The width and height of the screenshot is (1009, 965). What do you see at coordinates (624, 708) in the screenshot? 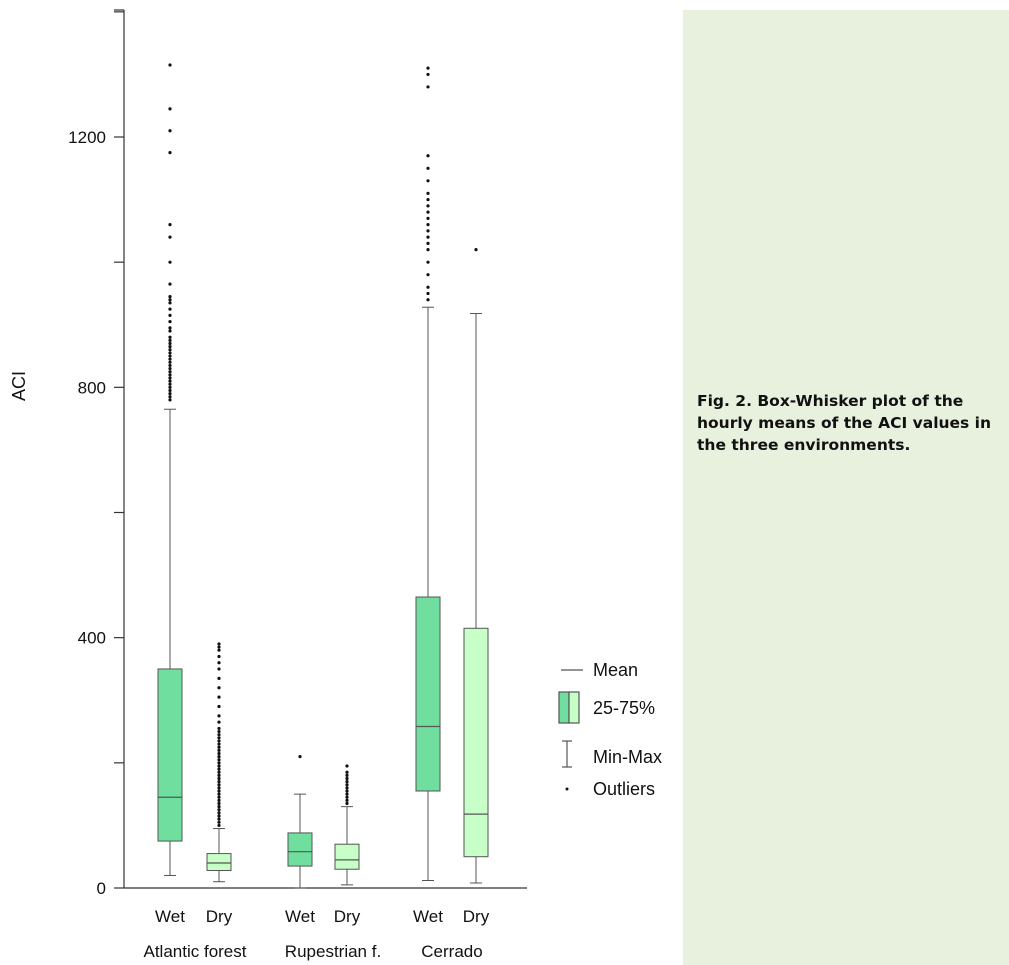
I see `legend-box-label: 25-75%` at bounding box center [624, 708].